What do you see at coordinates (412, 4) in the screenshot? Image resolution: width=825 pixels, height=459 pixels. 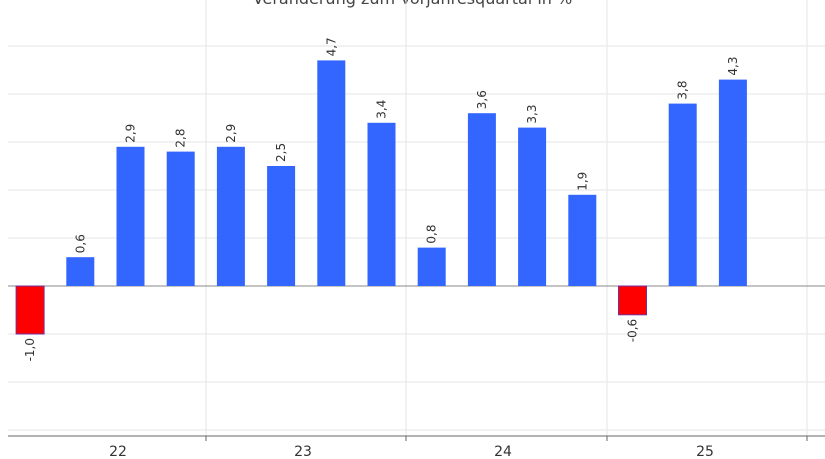 I see `chart-title: Veränderung zum Vorjahresquartal in %` at bounding box center [412, 4].